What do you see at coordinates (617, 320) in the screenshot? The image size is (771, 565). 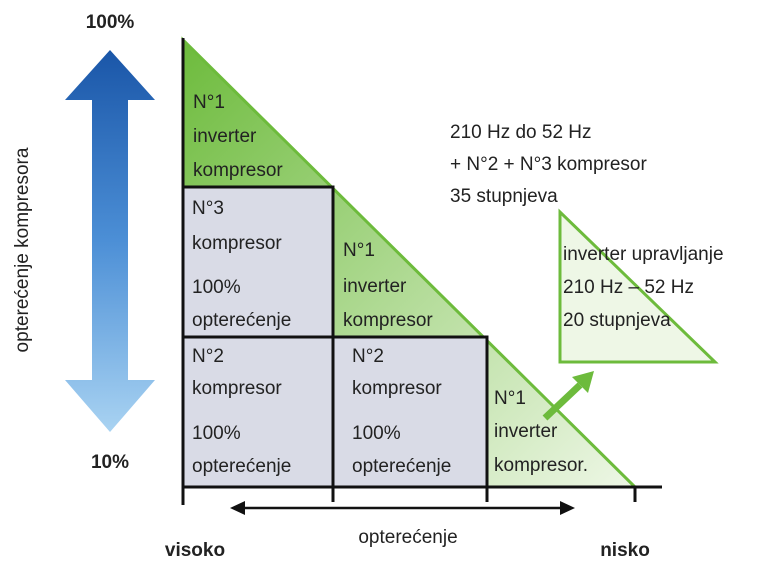 I see `label: 20 stupnjeva` at bounding box center [617, 320].